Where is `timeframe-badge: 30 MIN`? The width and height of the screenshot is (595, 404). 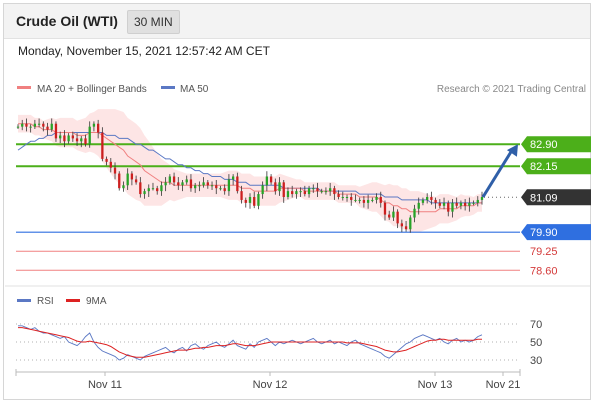
timeframe-badge: 30 MIN is located at coordinates (153, 22).